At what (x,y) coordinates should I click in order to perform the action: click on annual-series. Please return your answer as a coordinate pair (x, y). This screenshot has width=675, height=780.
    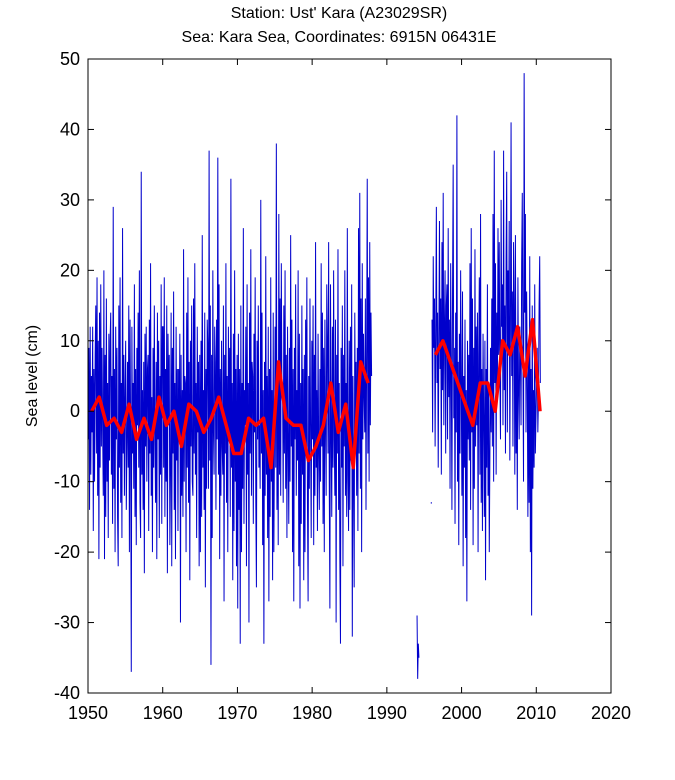
    Looking at the image, I should click on (316, 393).